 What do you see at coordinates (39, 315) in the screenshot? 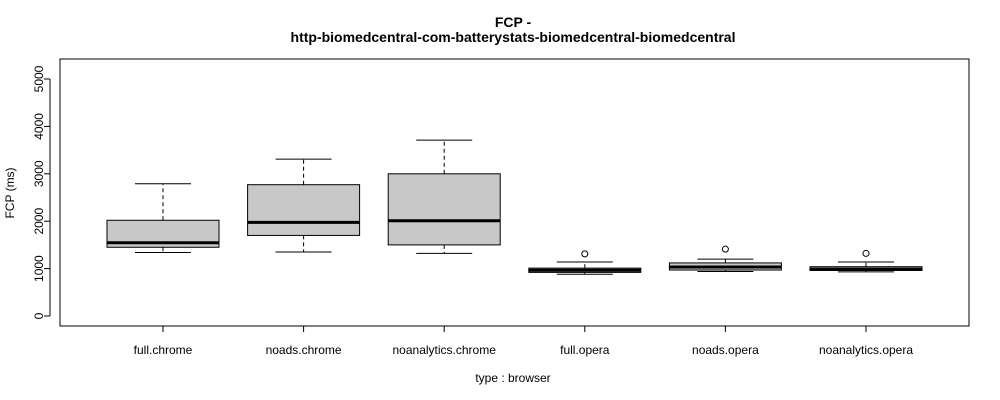
I see `y-tick-label: 0` at bounding box center [39, 315].